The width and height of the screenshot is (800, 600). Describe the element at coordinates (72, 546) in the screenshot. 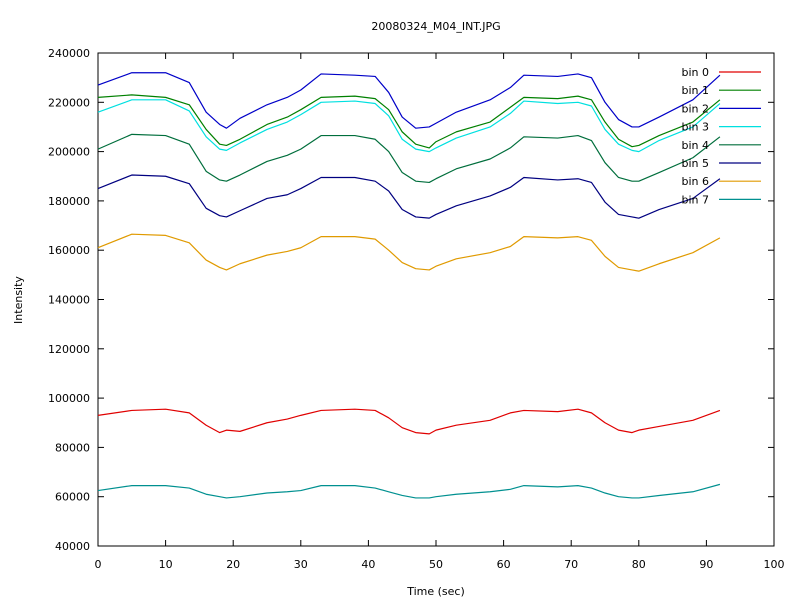

I see `y-tick-label: 40000` at that location.